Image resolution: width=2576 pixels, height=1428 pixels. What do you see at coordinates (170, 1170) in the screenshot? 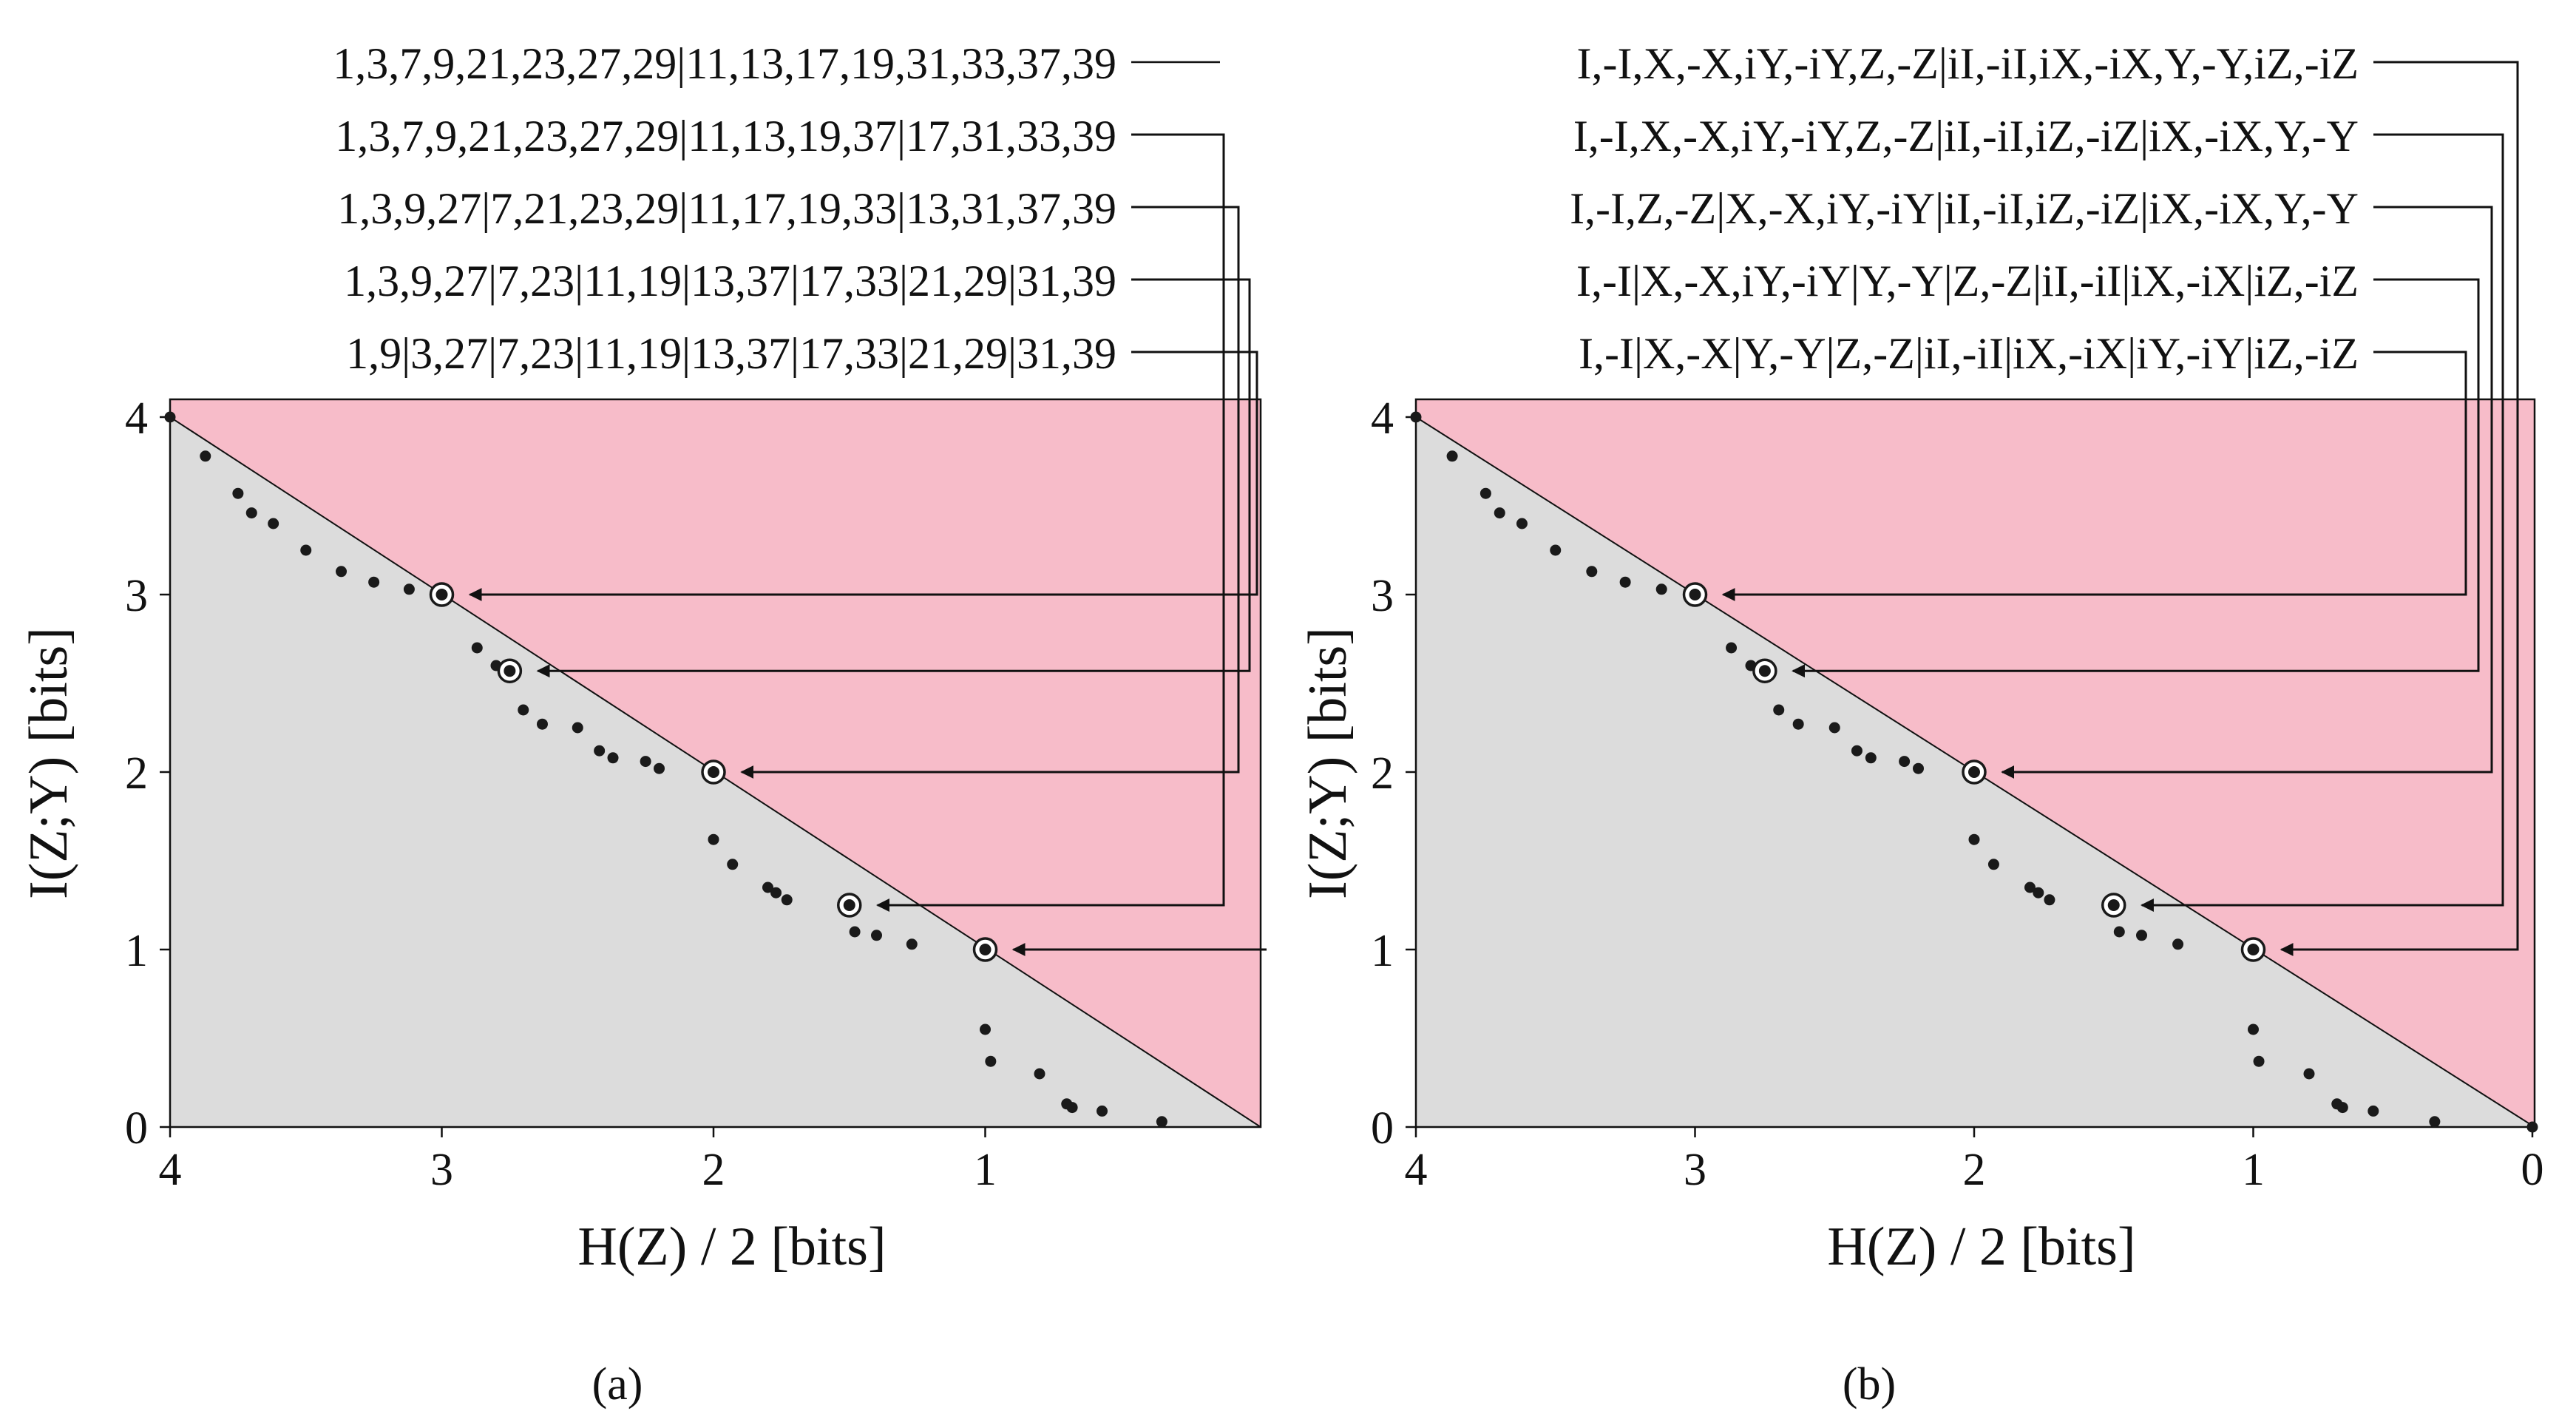
I see `x-tick-label: 4` at bounding box center [170, 1170].